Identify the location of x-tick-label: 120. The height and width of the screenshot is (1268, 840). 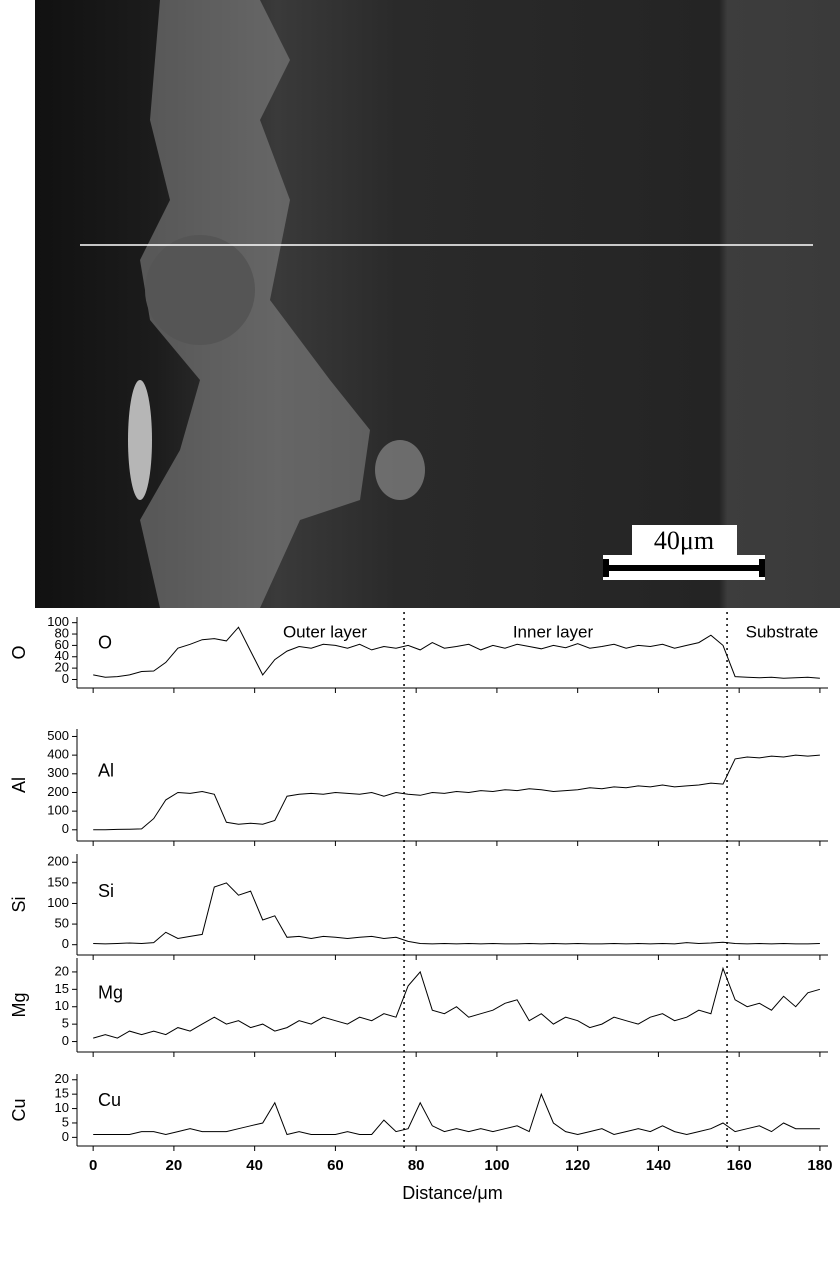
(577, 1165).